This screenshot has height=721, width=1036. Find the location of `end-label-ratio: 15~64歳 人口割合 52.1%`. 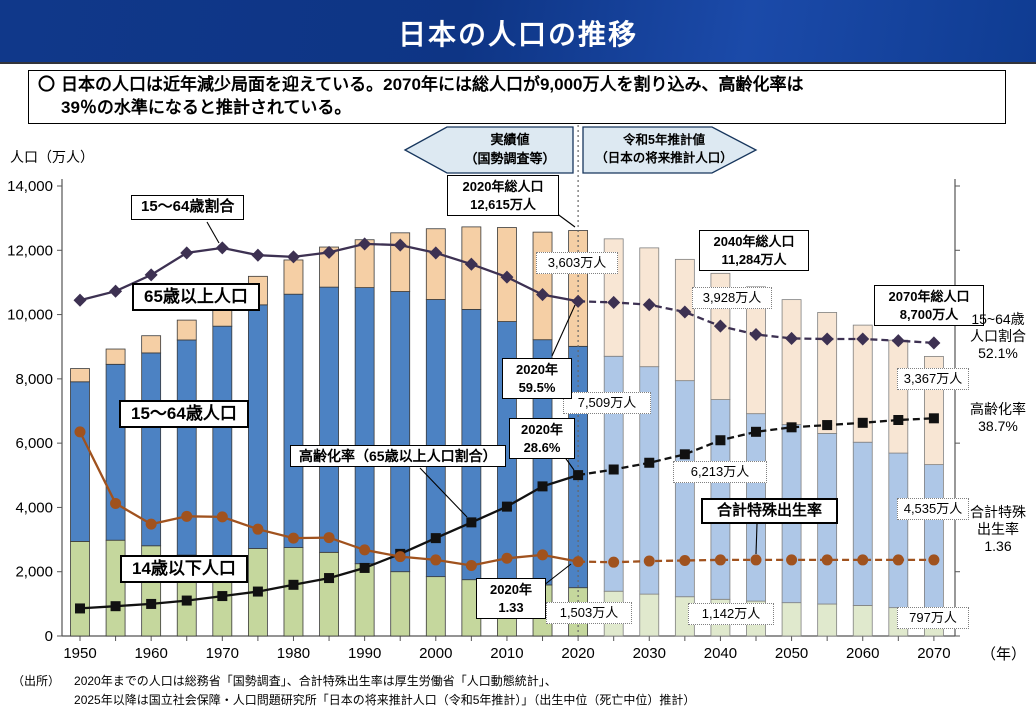

end-label-ratio: 15~64歳 人口割合 52.1% is located at coordinates (998, 336).